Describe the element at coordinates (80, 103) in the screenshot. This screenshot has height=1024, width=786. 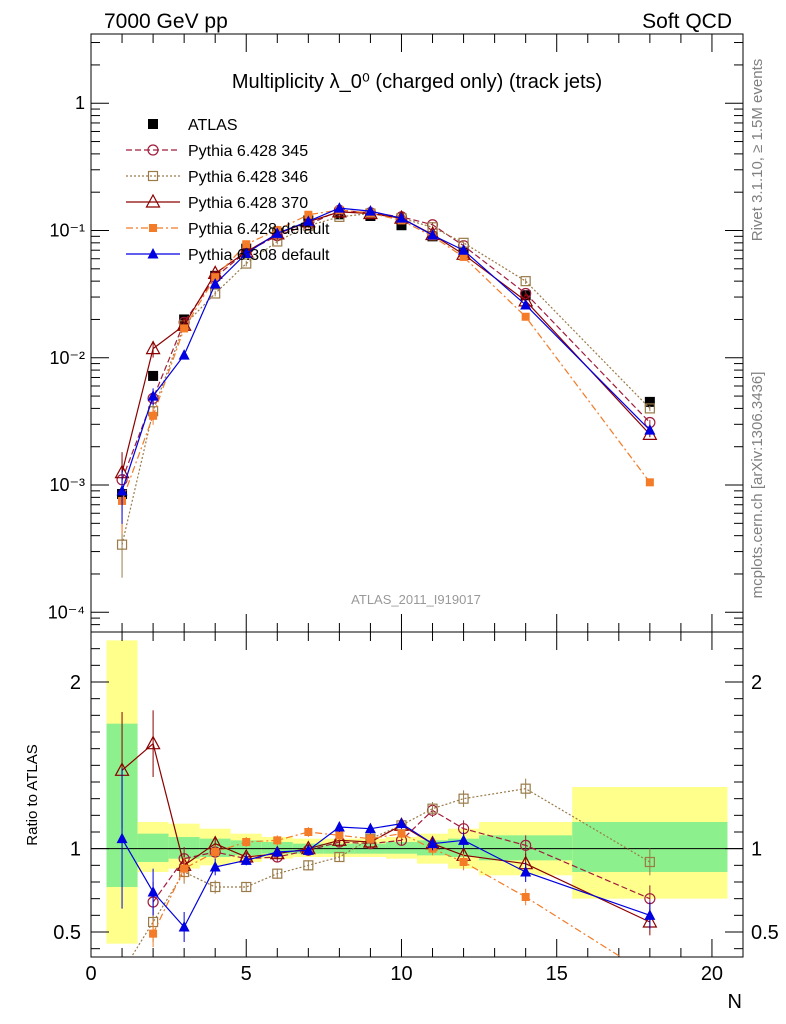
I see `y-tick-label: 1` at that location.